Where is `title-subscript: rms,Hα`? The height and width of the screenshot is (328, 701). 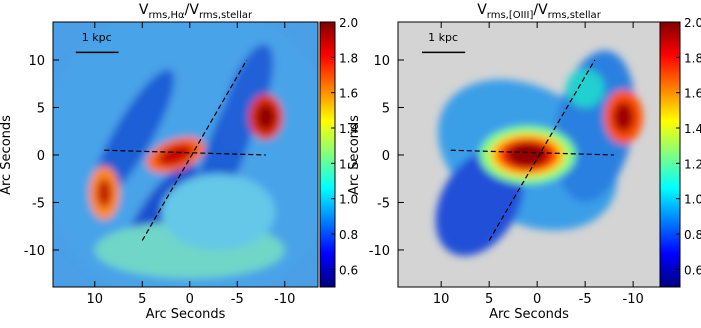
title-subscript: rms,Hα is located at coordinates (166, 15).